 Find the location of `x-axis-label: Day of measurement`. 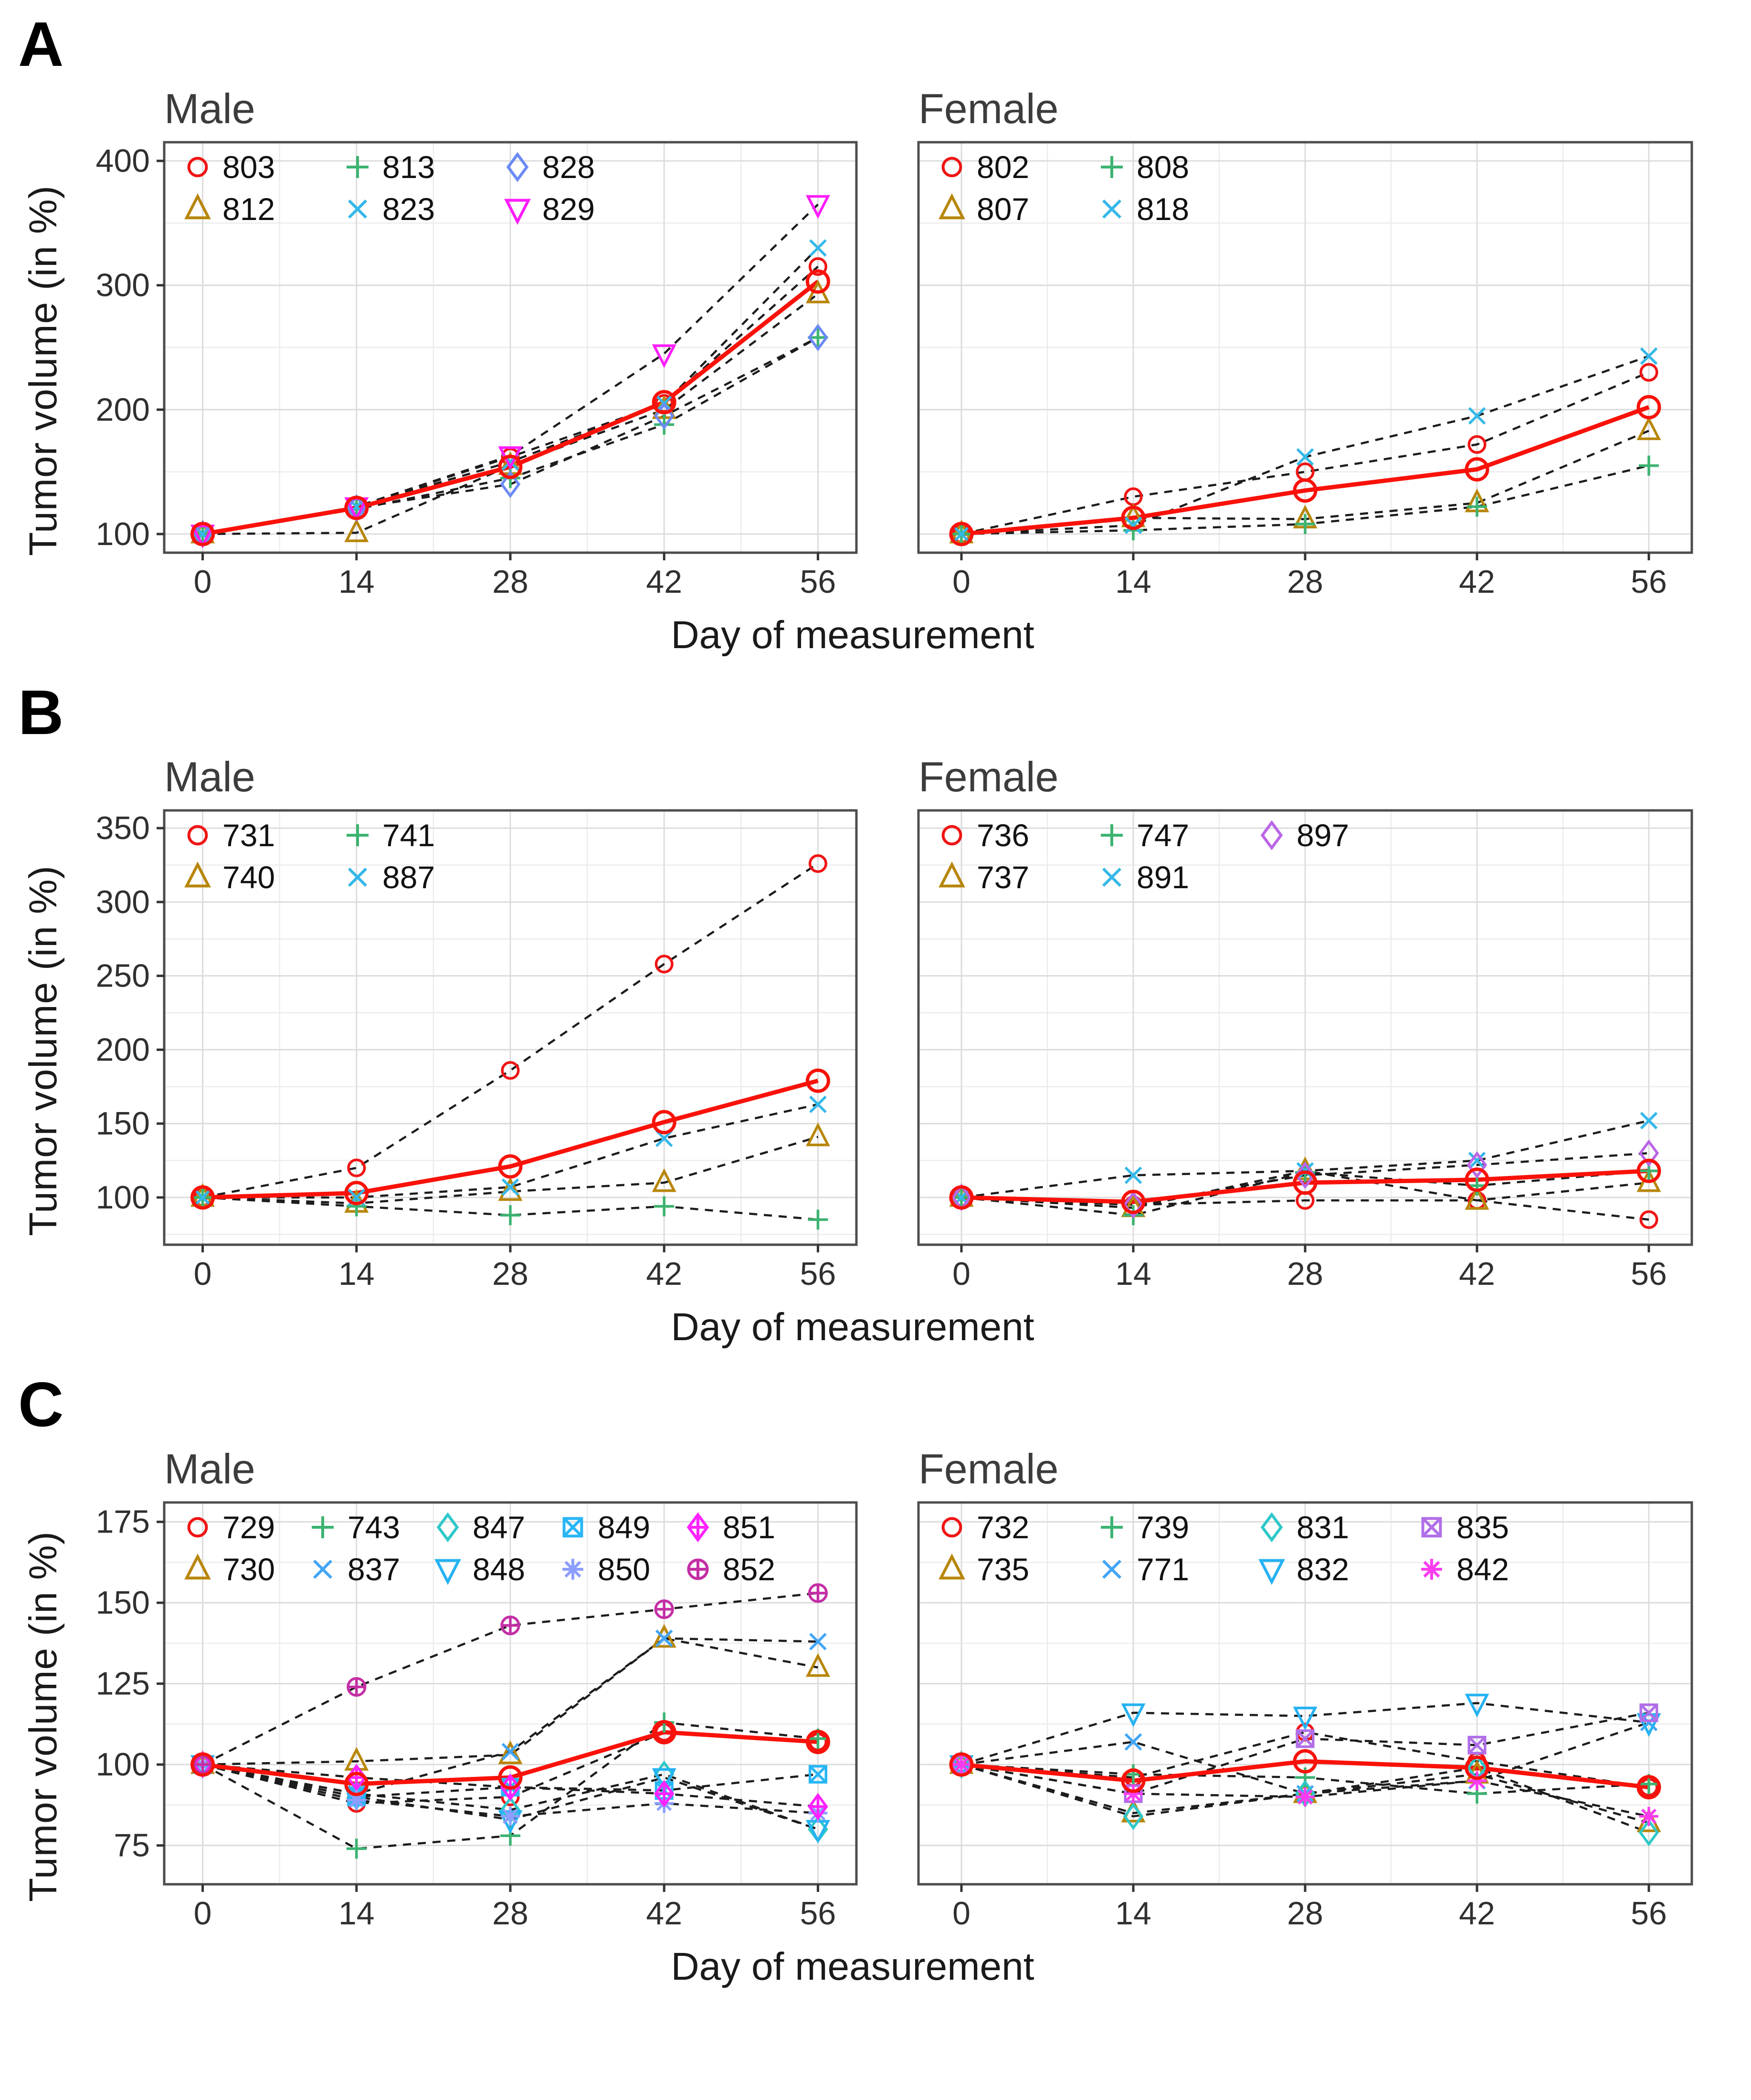

x-axis-label: Day of measurement is located at coordinates (852, 1967).